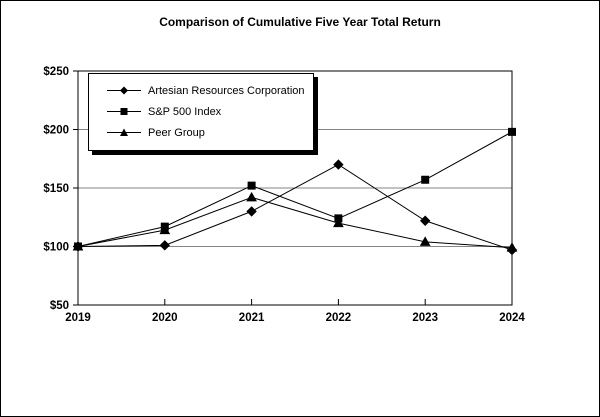 This screenshot has height=417, width=600. What do you see at coordinates (78, 318) in the screenshot?
I see `x-tick-label: 2019` at bounding box center [78, 318].